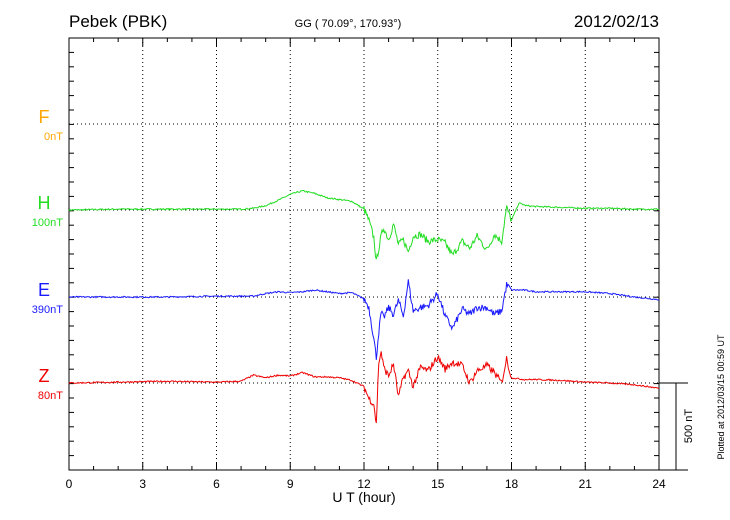  Describe the element at coordinates (50, 396) in the screenshot. I see `channel-offset-z: 80nT` at that location.